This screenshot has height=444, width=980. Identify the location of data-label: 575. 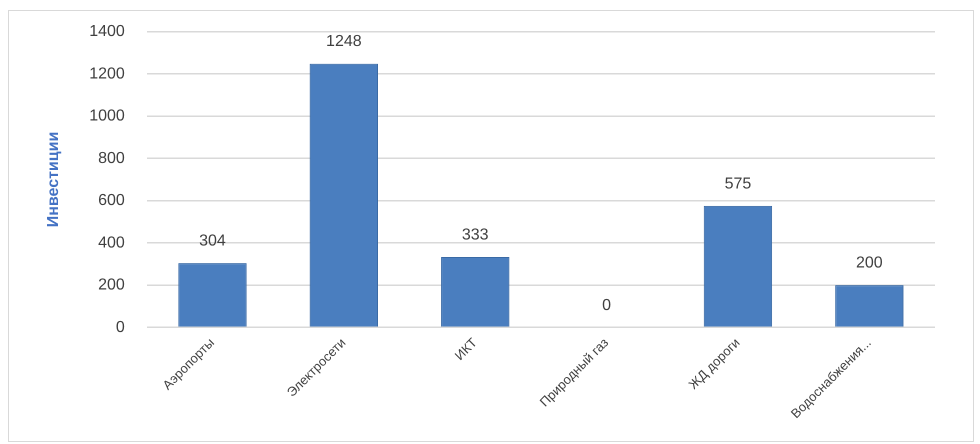
(738, 183).